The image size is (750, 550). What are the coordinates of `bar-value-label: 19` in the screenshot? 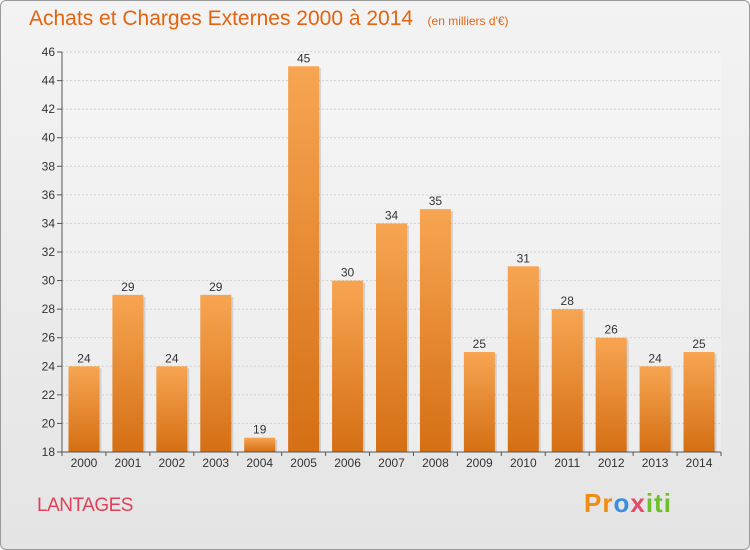 It's located at (260, 430).